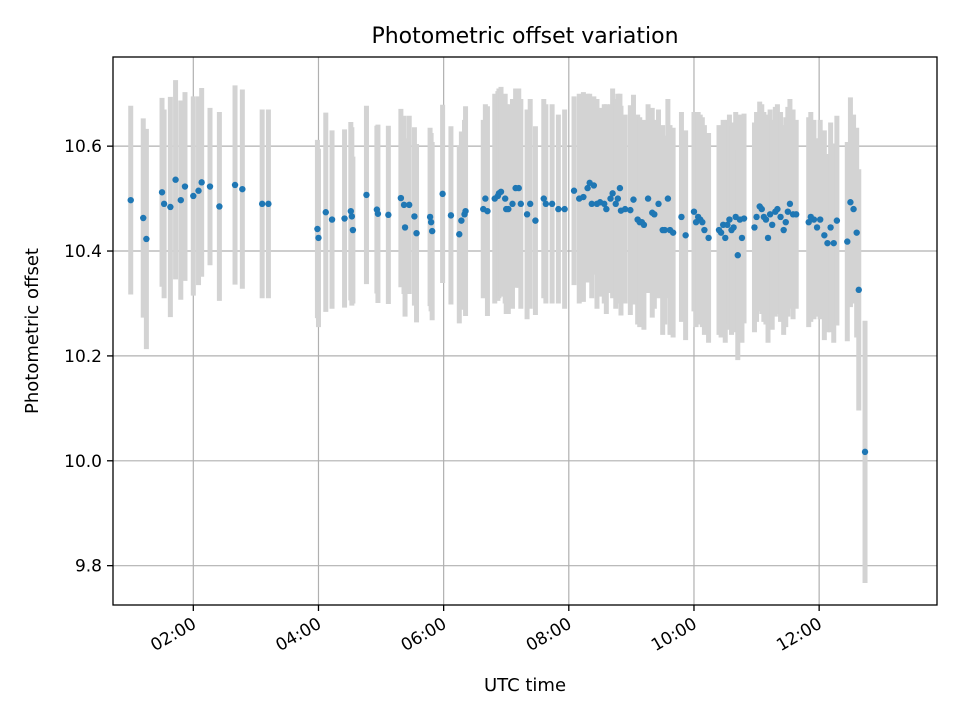  What do you see at coordinates (486, 630) in the screenshot?
I see `x-axis-ticks: 02:00 04:00 06:00 08:00 10:00 12:00` at bounding box center [486, 630].